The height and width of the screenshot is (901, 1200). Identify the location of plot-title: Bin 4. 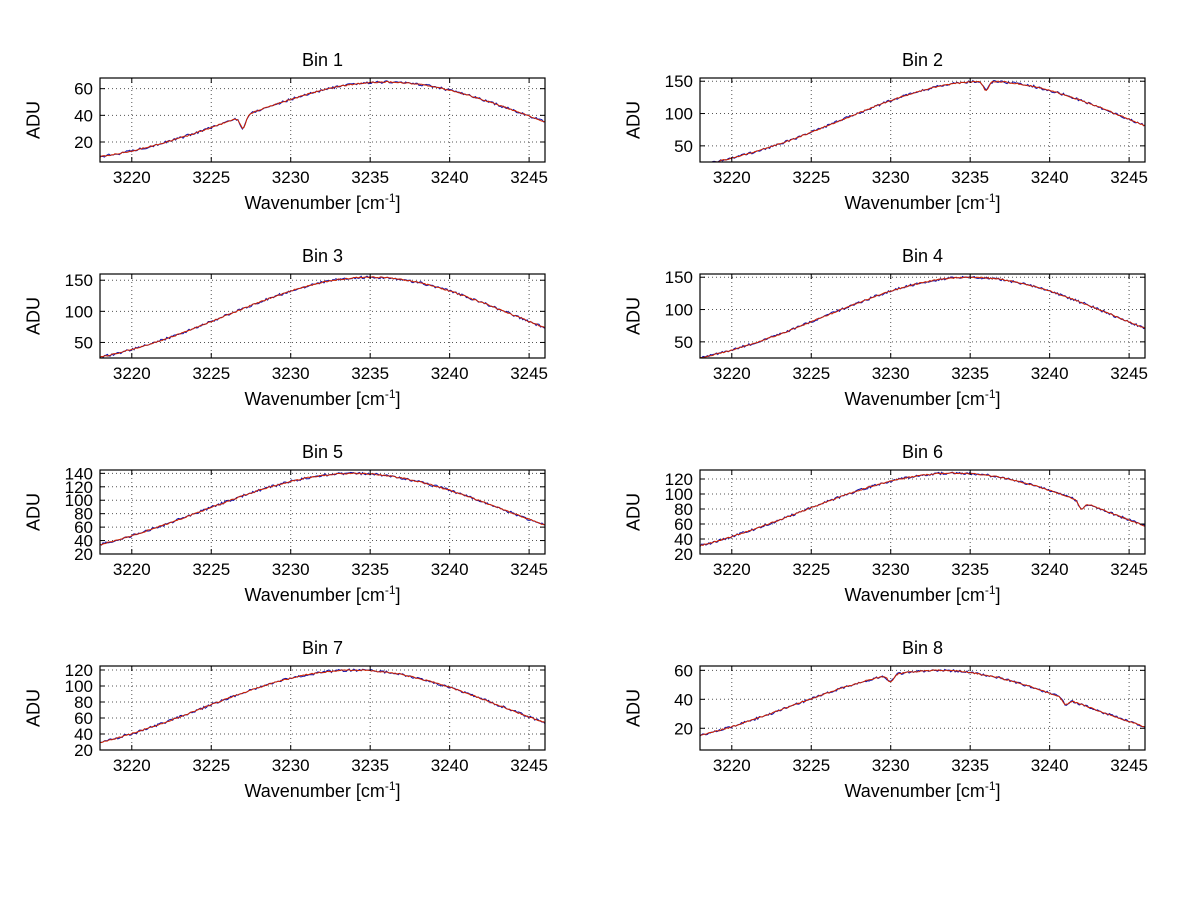
(922, 256).